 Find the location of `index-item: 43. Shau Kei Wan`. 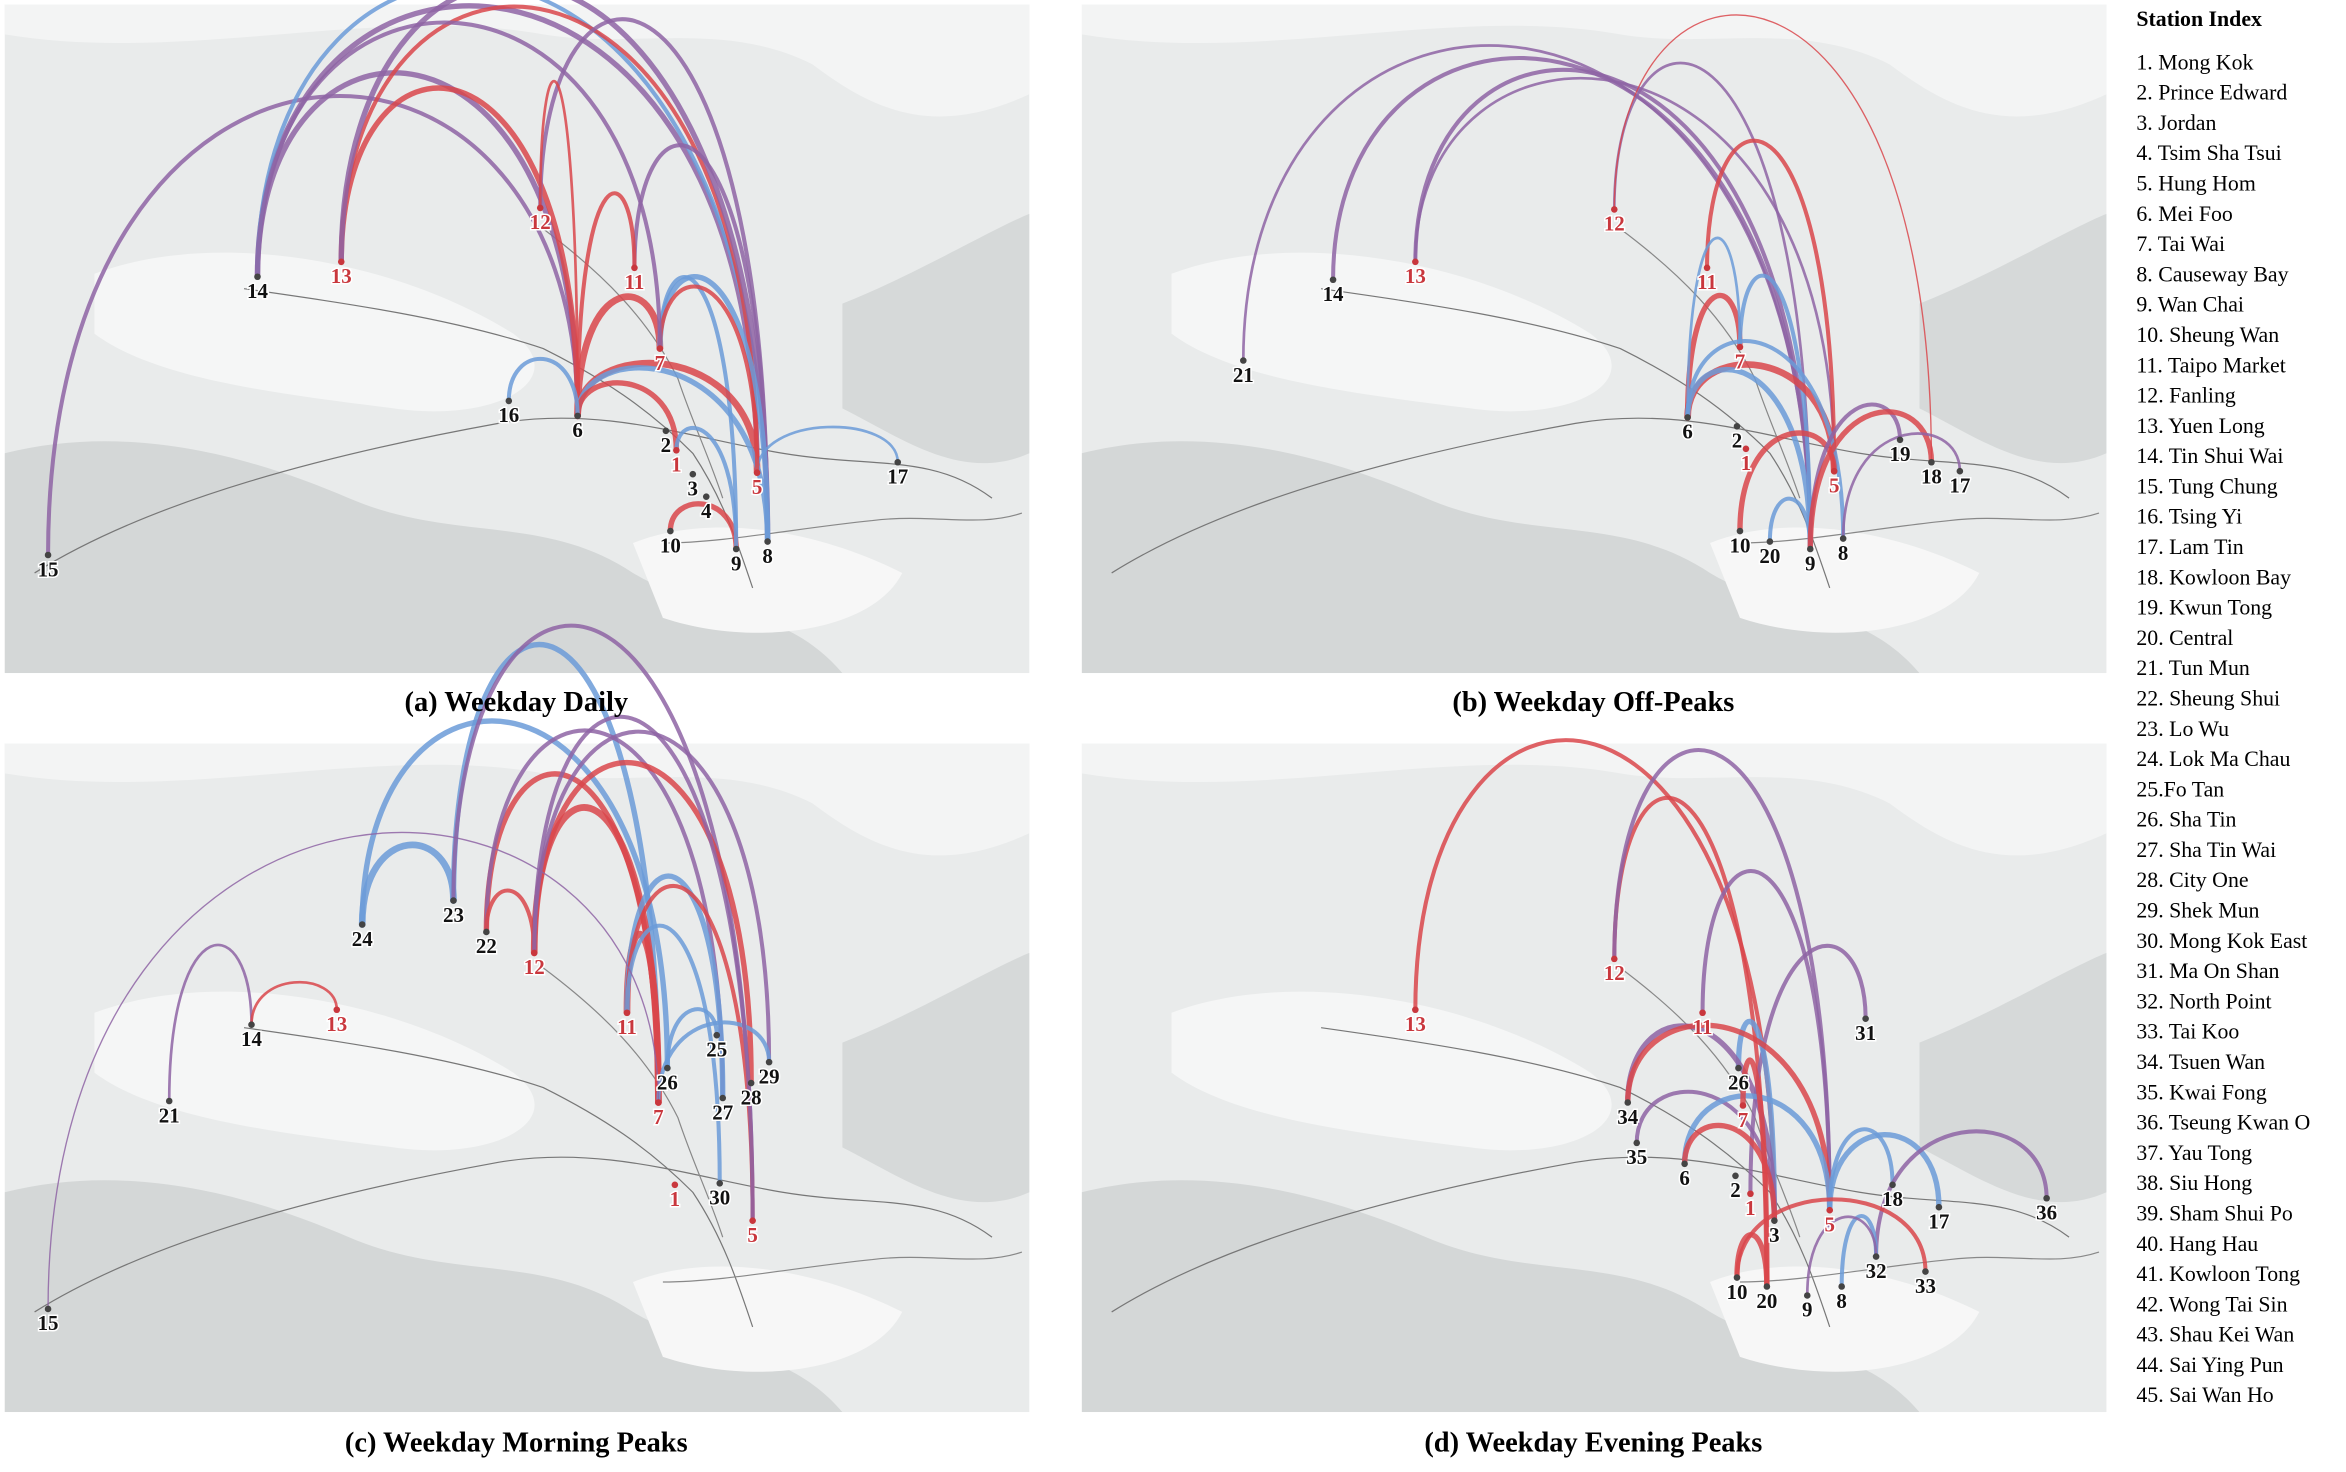

index-item: 43. Shau Kei Wan is located at coordinates (2215, 1335).